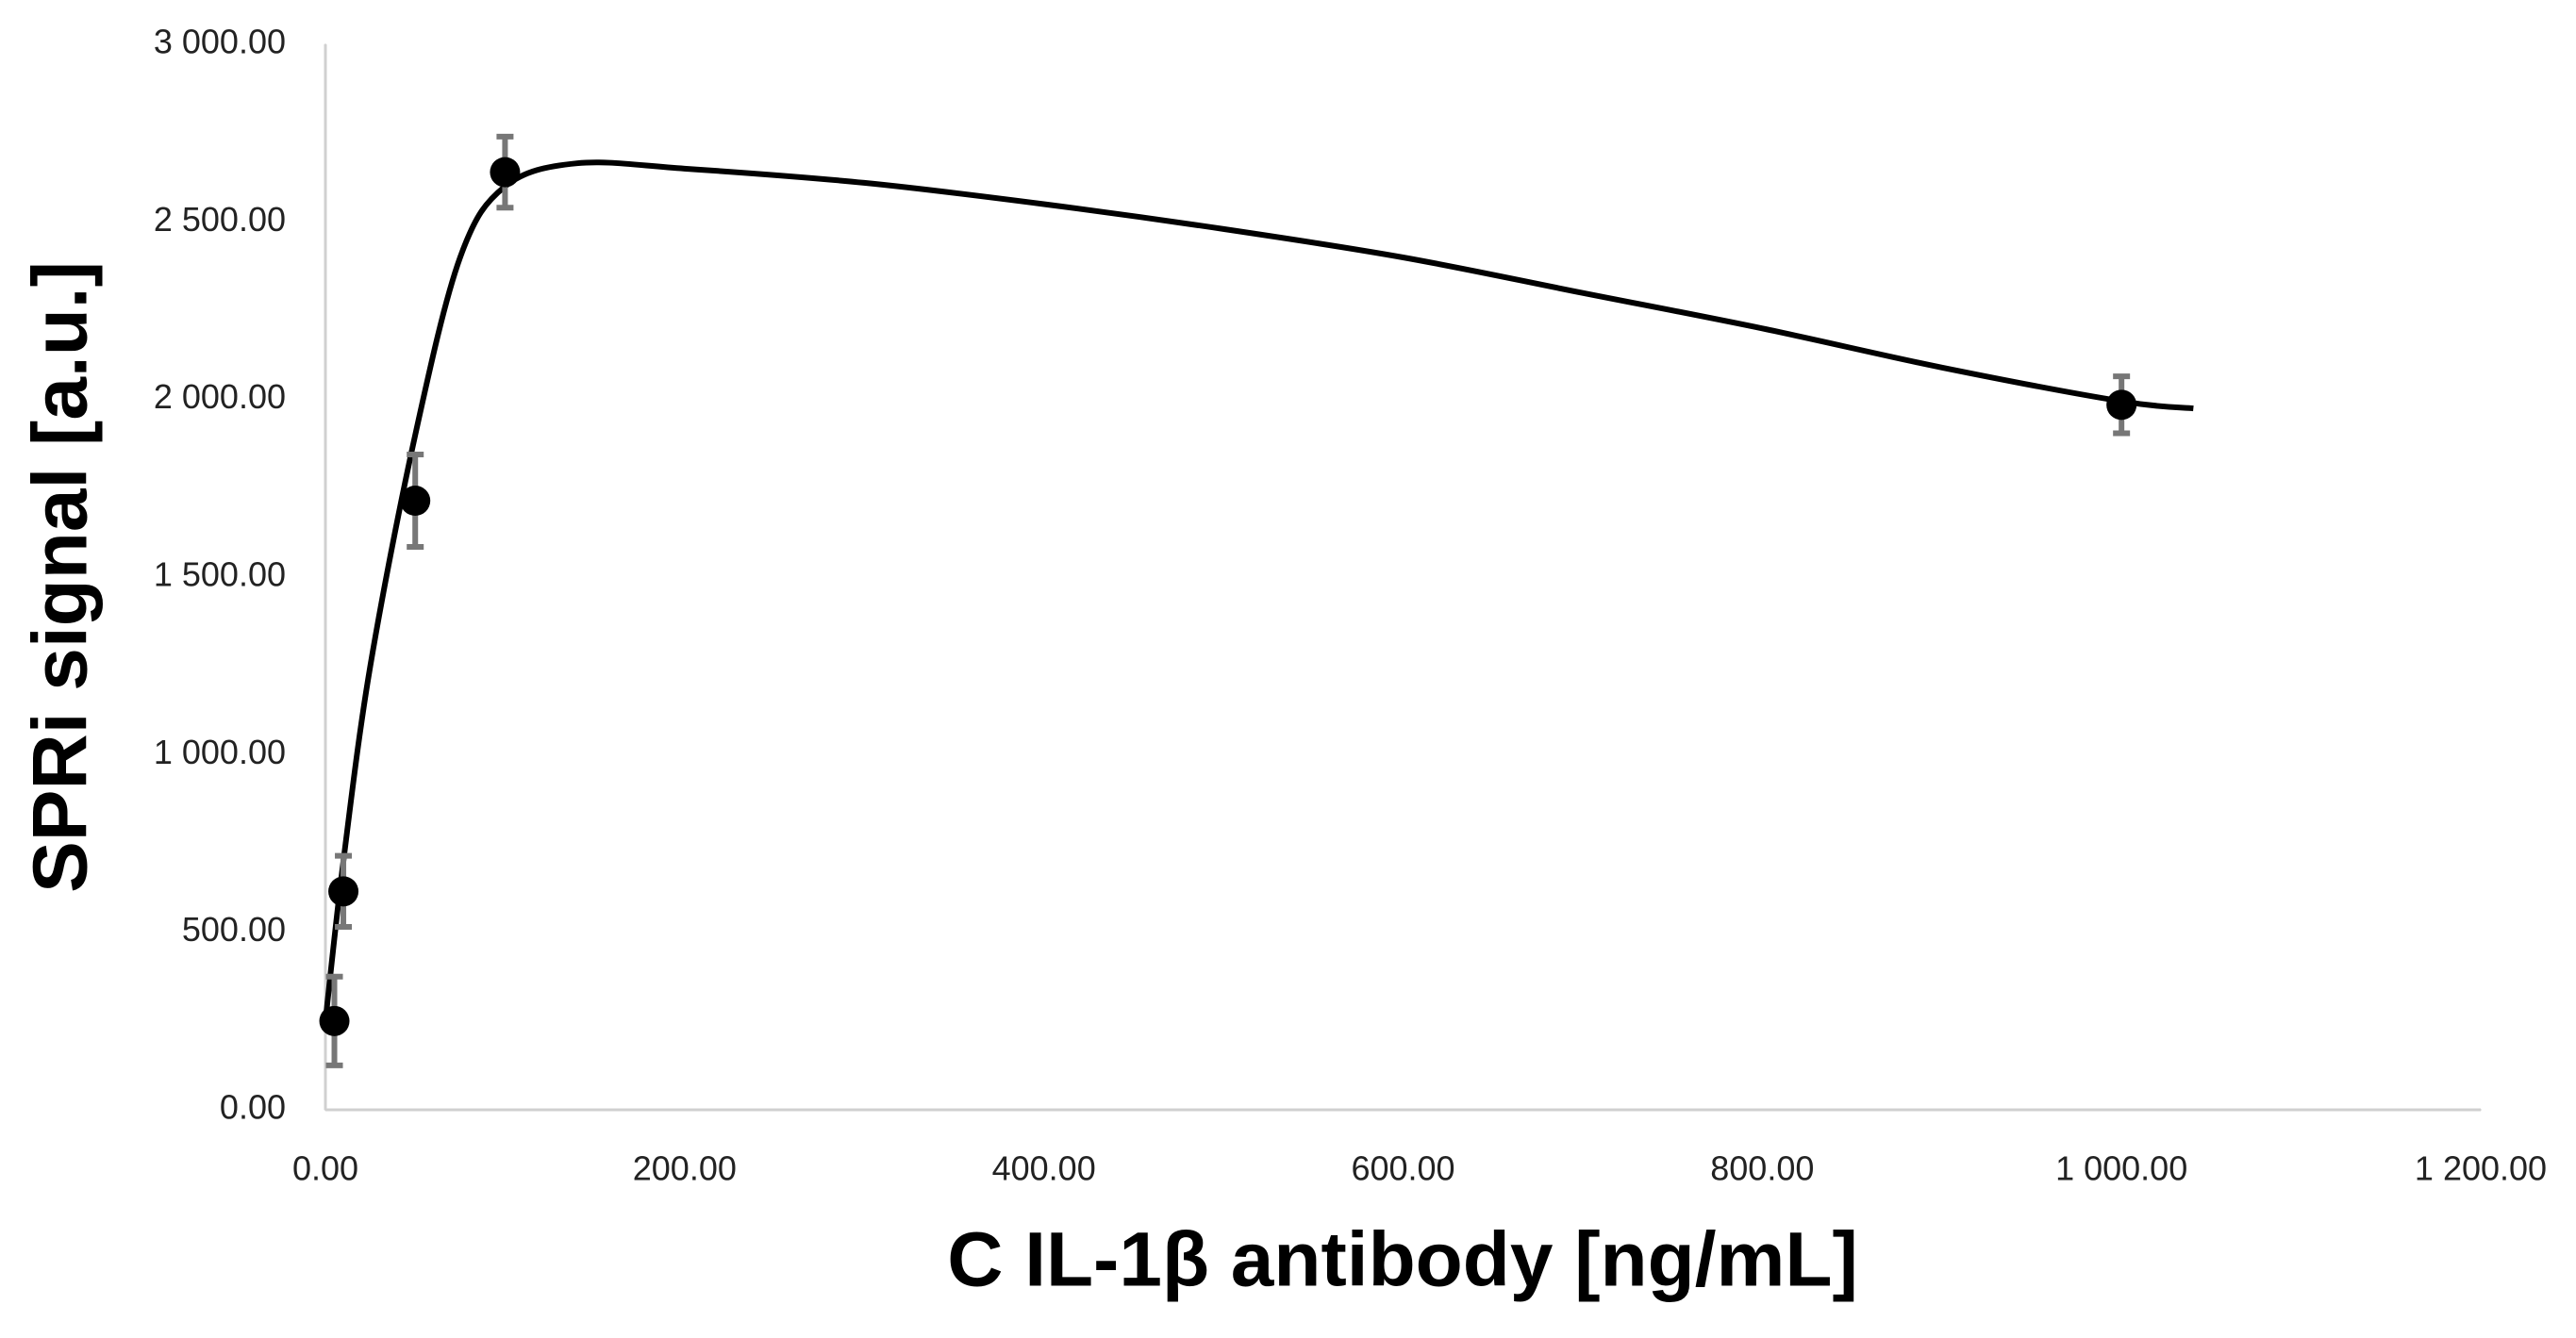 This screenshot has height=1338, width=2576. Describe the element at coordinates (234, 930) in the screenshot. I see `y-tick-label: 500.00` at that location.